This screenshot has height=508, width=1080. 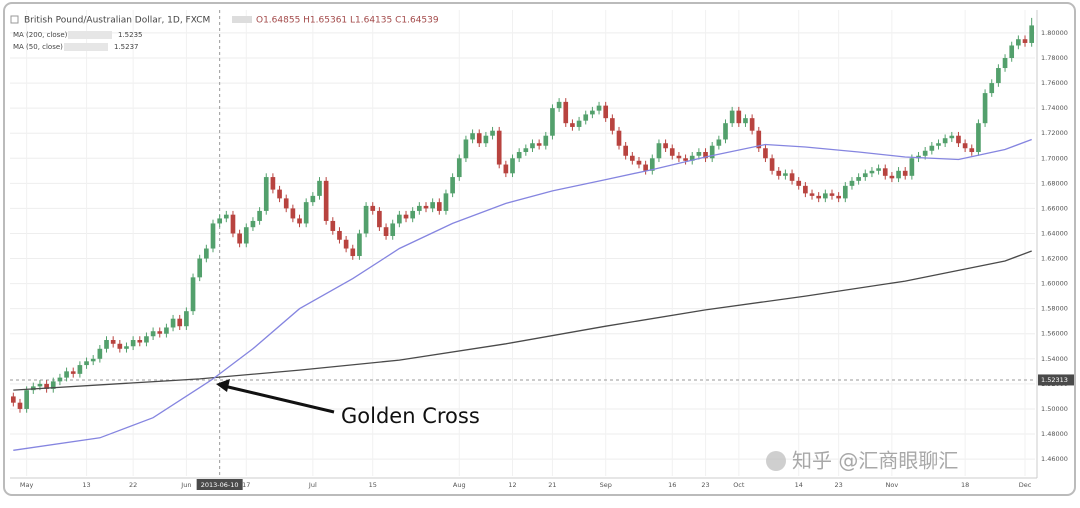 What do you see at coordinates (410, 416) in the screenshot?
I see `annotation: Golden Cross` at bounding box center [410, 416].